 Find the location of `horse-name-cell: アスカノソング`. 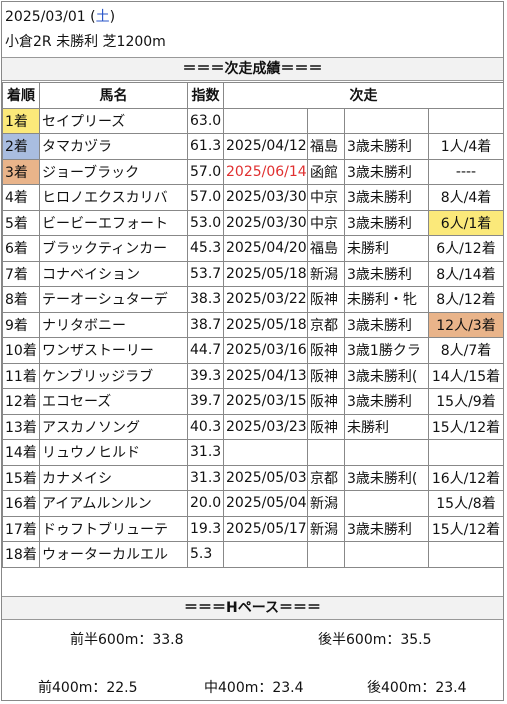

horse-name-cell: アスカノソング is located at coordinates (113, 426).